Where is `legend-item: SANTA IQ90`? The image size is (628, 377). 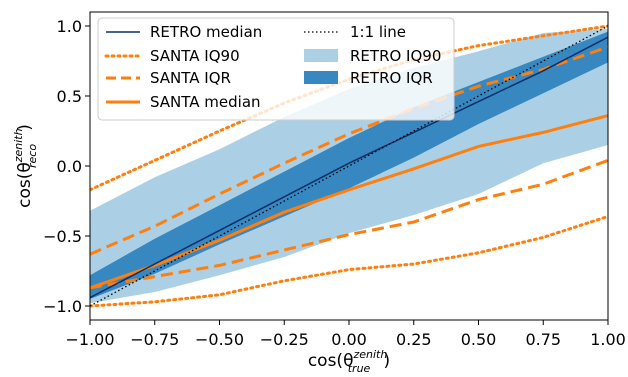 legend-item: SANTA IQ90 is located at coordinates (172, 56).